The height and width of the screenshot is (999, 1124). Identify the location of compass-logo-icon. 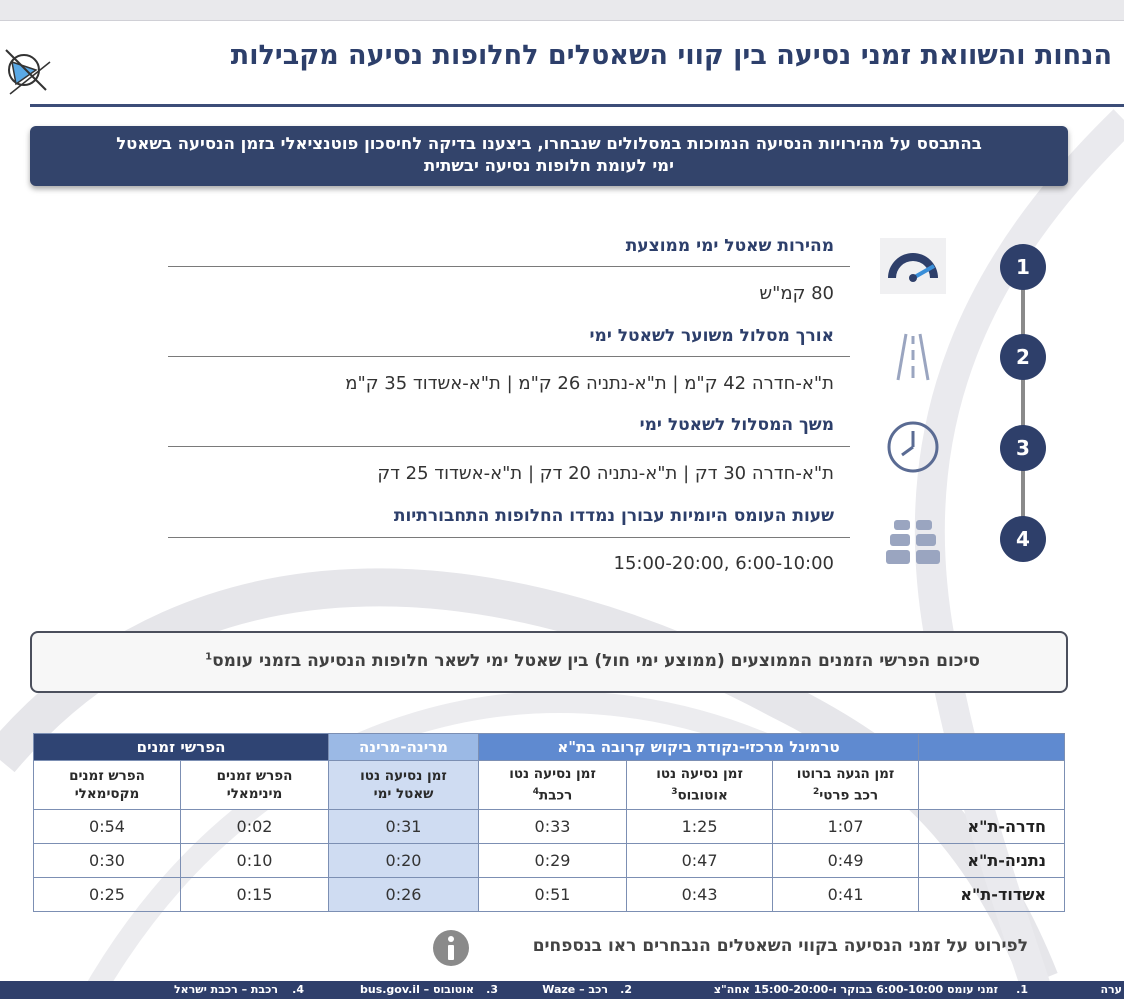
(28, 72).